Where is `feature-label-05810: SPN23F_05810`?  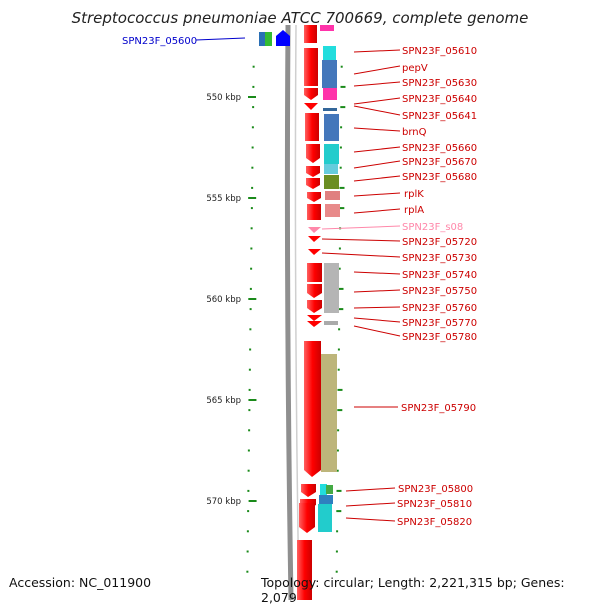
feature-label-05810: SPN23F_05810 is located at coordinates (434, 504).